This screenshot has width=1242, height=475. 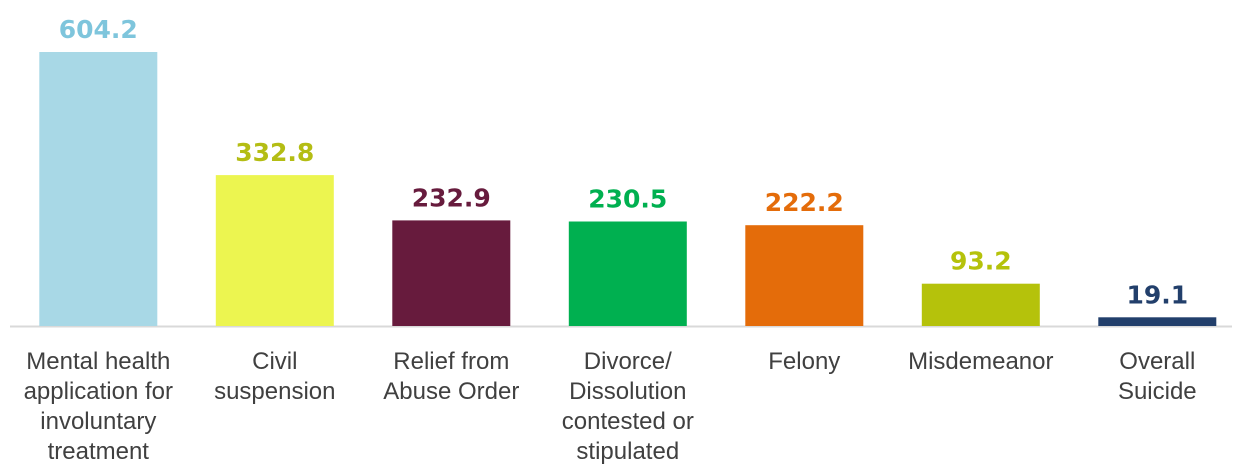 I want to click on category-label-5: Misdemeanor, so click(x=980, y=361).